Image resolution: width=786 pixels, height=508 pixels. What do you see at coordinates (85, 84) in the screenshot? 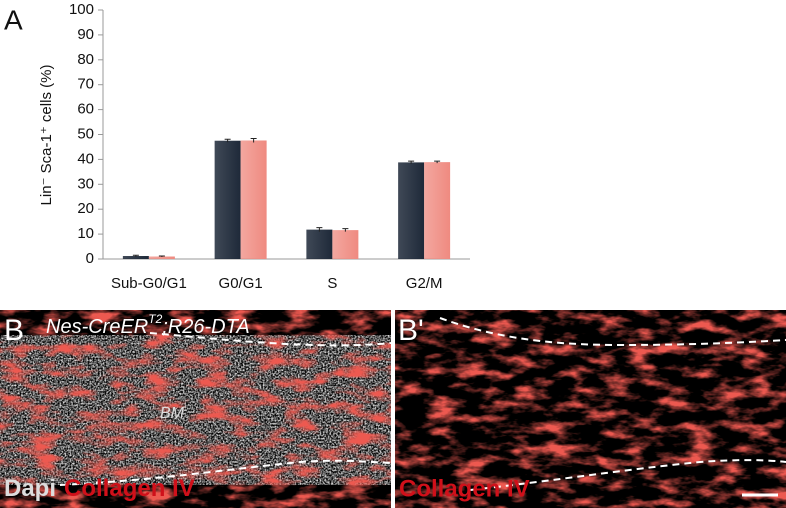
I see `y-tick-label: 70` at bounding box center [85, 84].